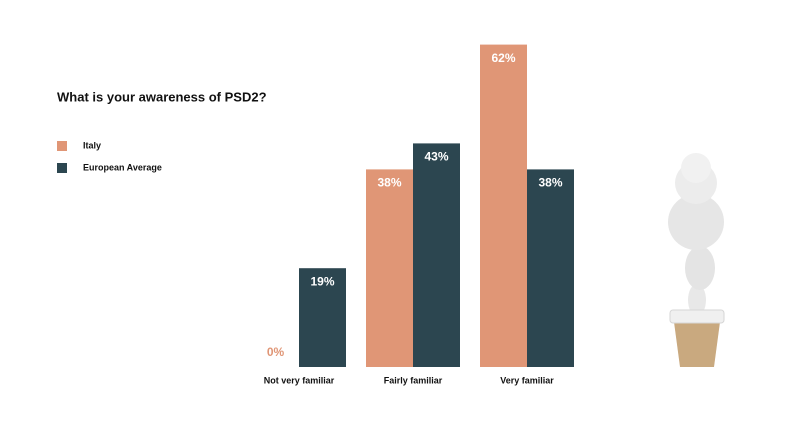  I want to click on value-label: 19%, so click(322, 281).